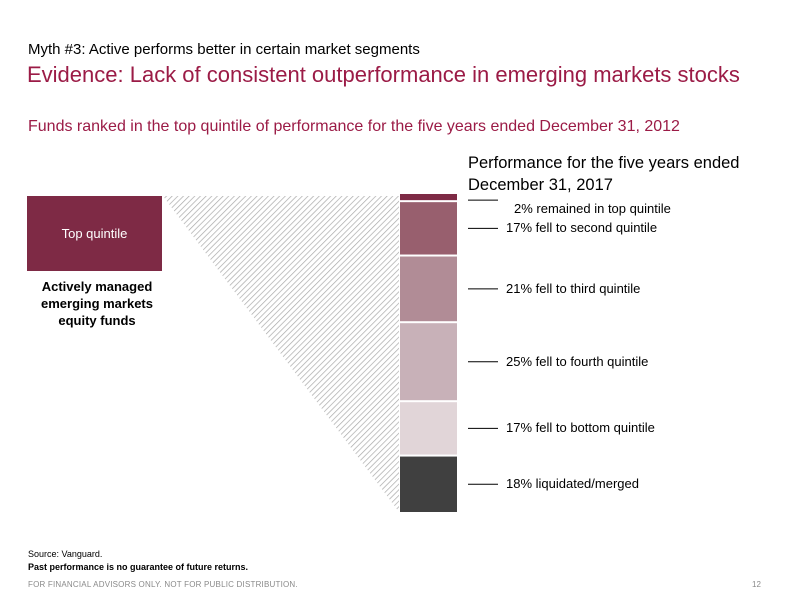 Image resolution: width=792 pixels, height=612 pixels. Describe the element at coordinates (577, 361) in the screenshot. I see `segment-label: 25% fell to fourth quintile` at that location.